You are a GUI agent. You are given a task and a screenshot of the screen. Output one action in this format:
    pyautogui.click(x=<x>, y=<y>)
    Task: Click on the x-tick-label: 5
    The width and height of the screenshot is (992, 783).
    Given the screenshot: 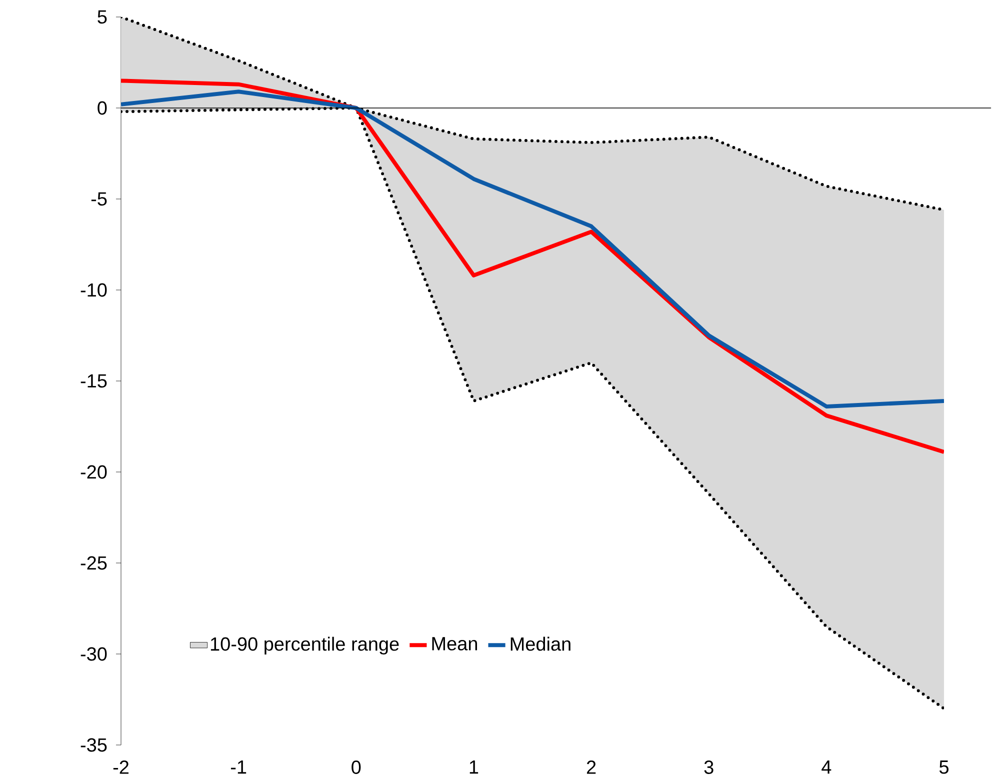 What is the action you would take?
    pyautogui.click(x=943, y=767)
    